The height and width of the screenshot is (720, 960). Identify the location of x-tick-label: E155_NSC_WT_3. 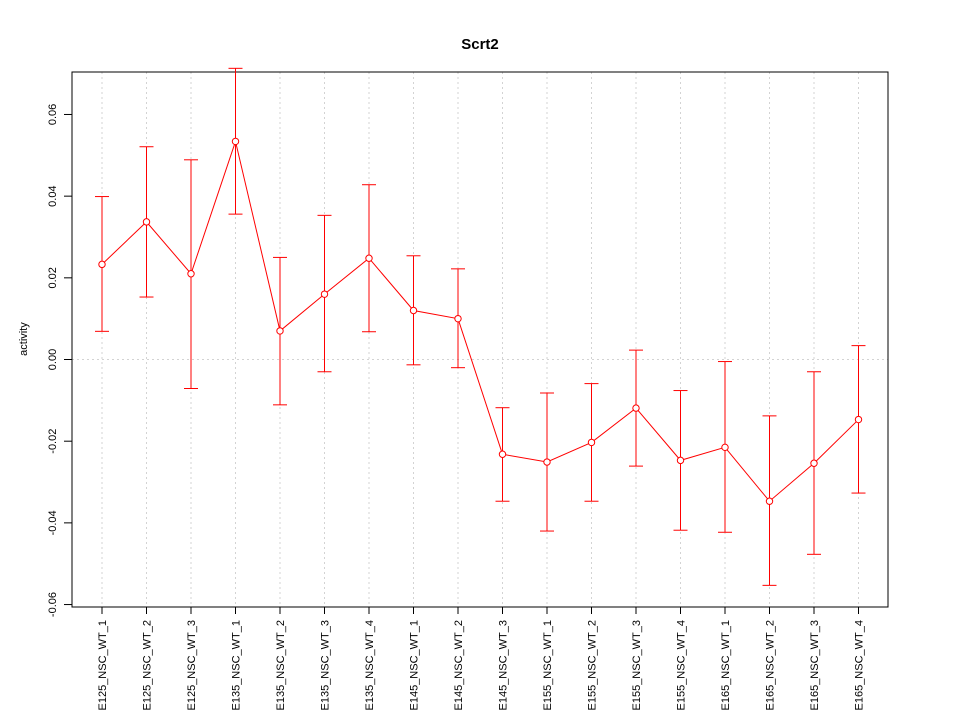
(637, 665).